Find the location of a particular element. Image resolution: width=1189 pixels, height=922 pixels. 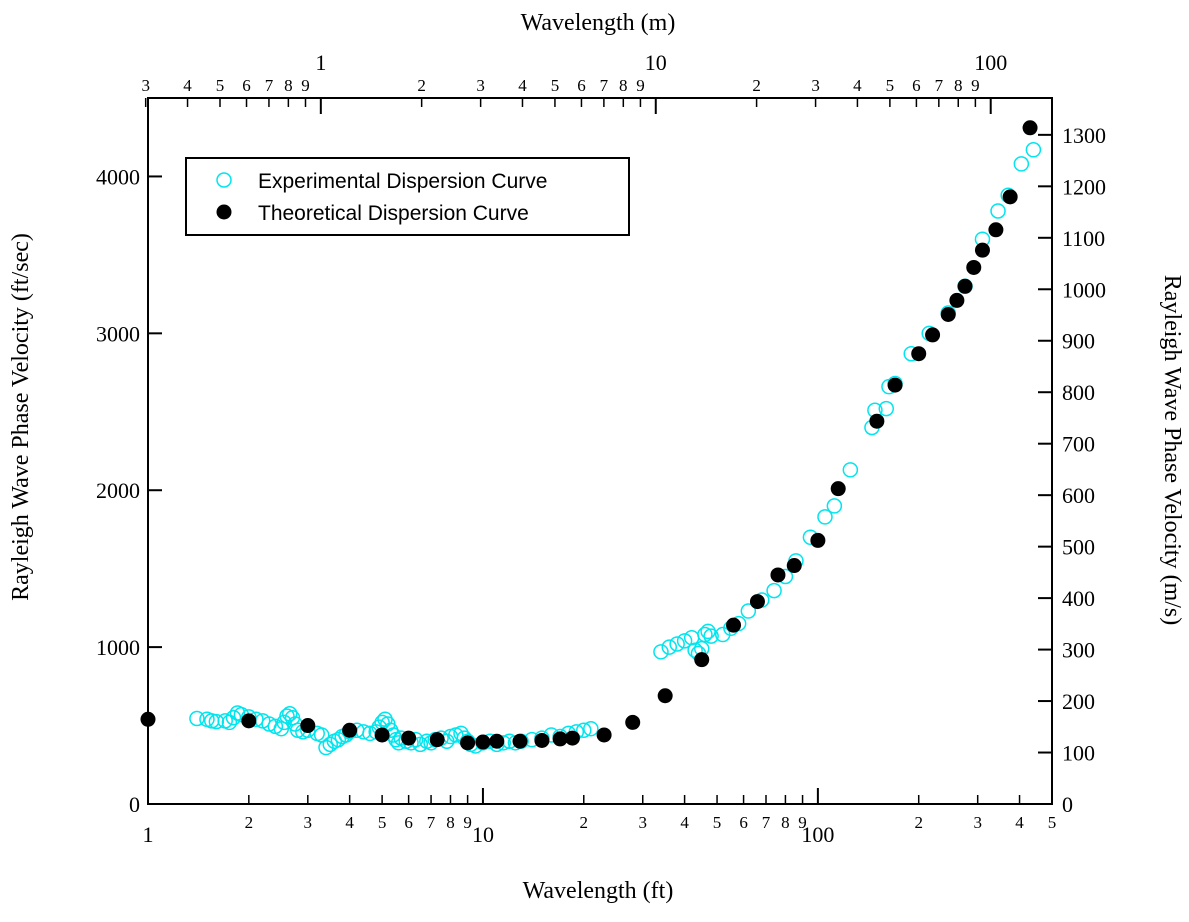

right-tick-label: 400 is located at coordinates (1078, 598).